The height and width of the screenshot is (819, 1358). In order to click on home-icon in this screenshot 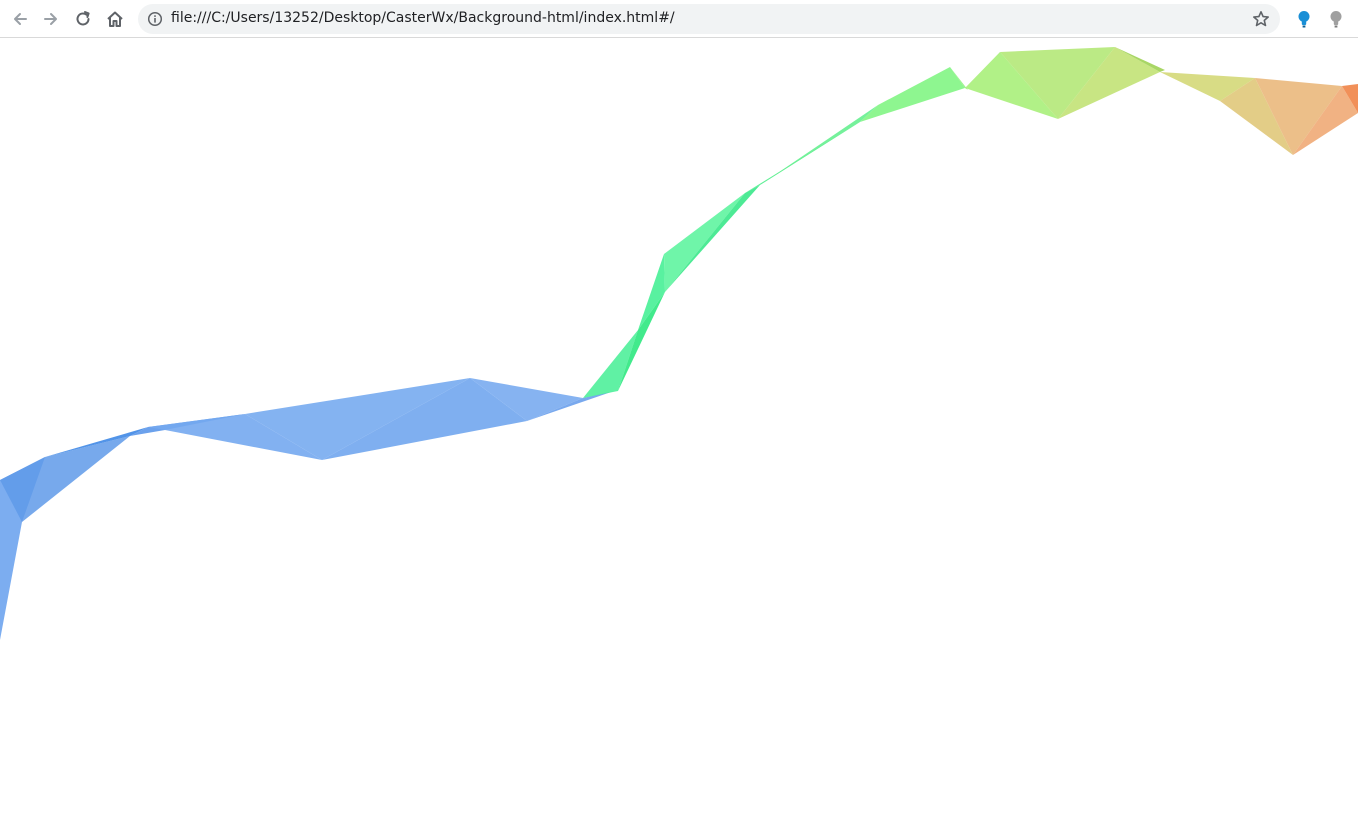, I will do `click(115, 19)`.